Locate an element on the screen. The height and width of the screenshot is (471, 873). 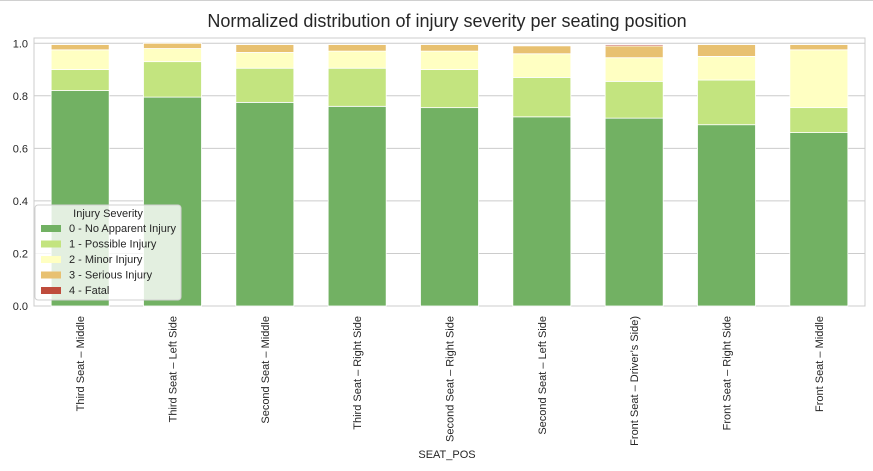
legend-label: 0 - No Apparent Injury is located at coordinates (123, 229).